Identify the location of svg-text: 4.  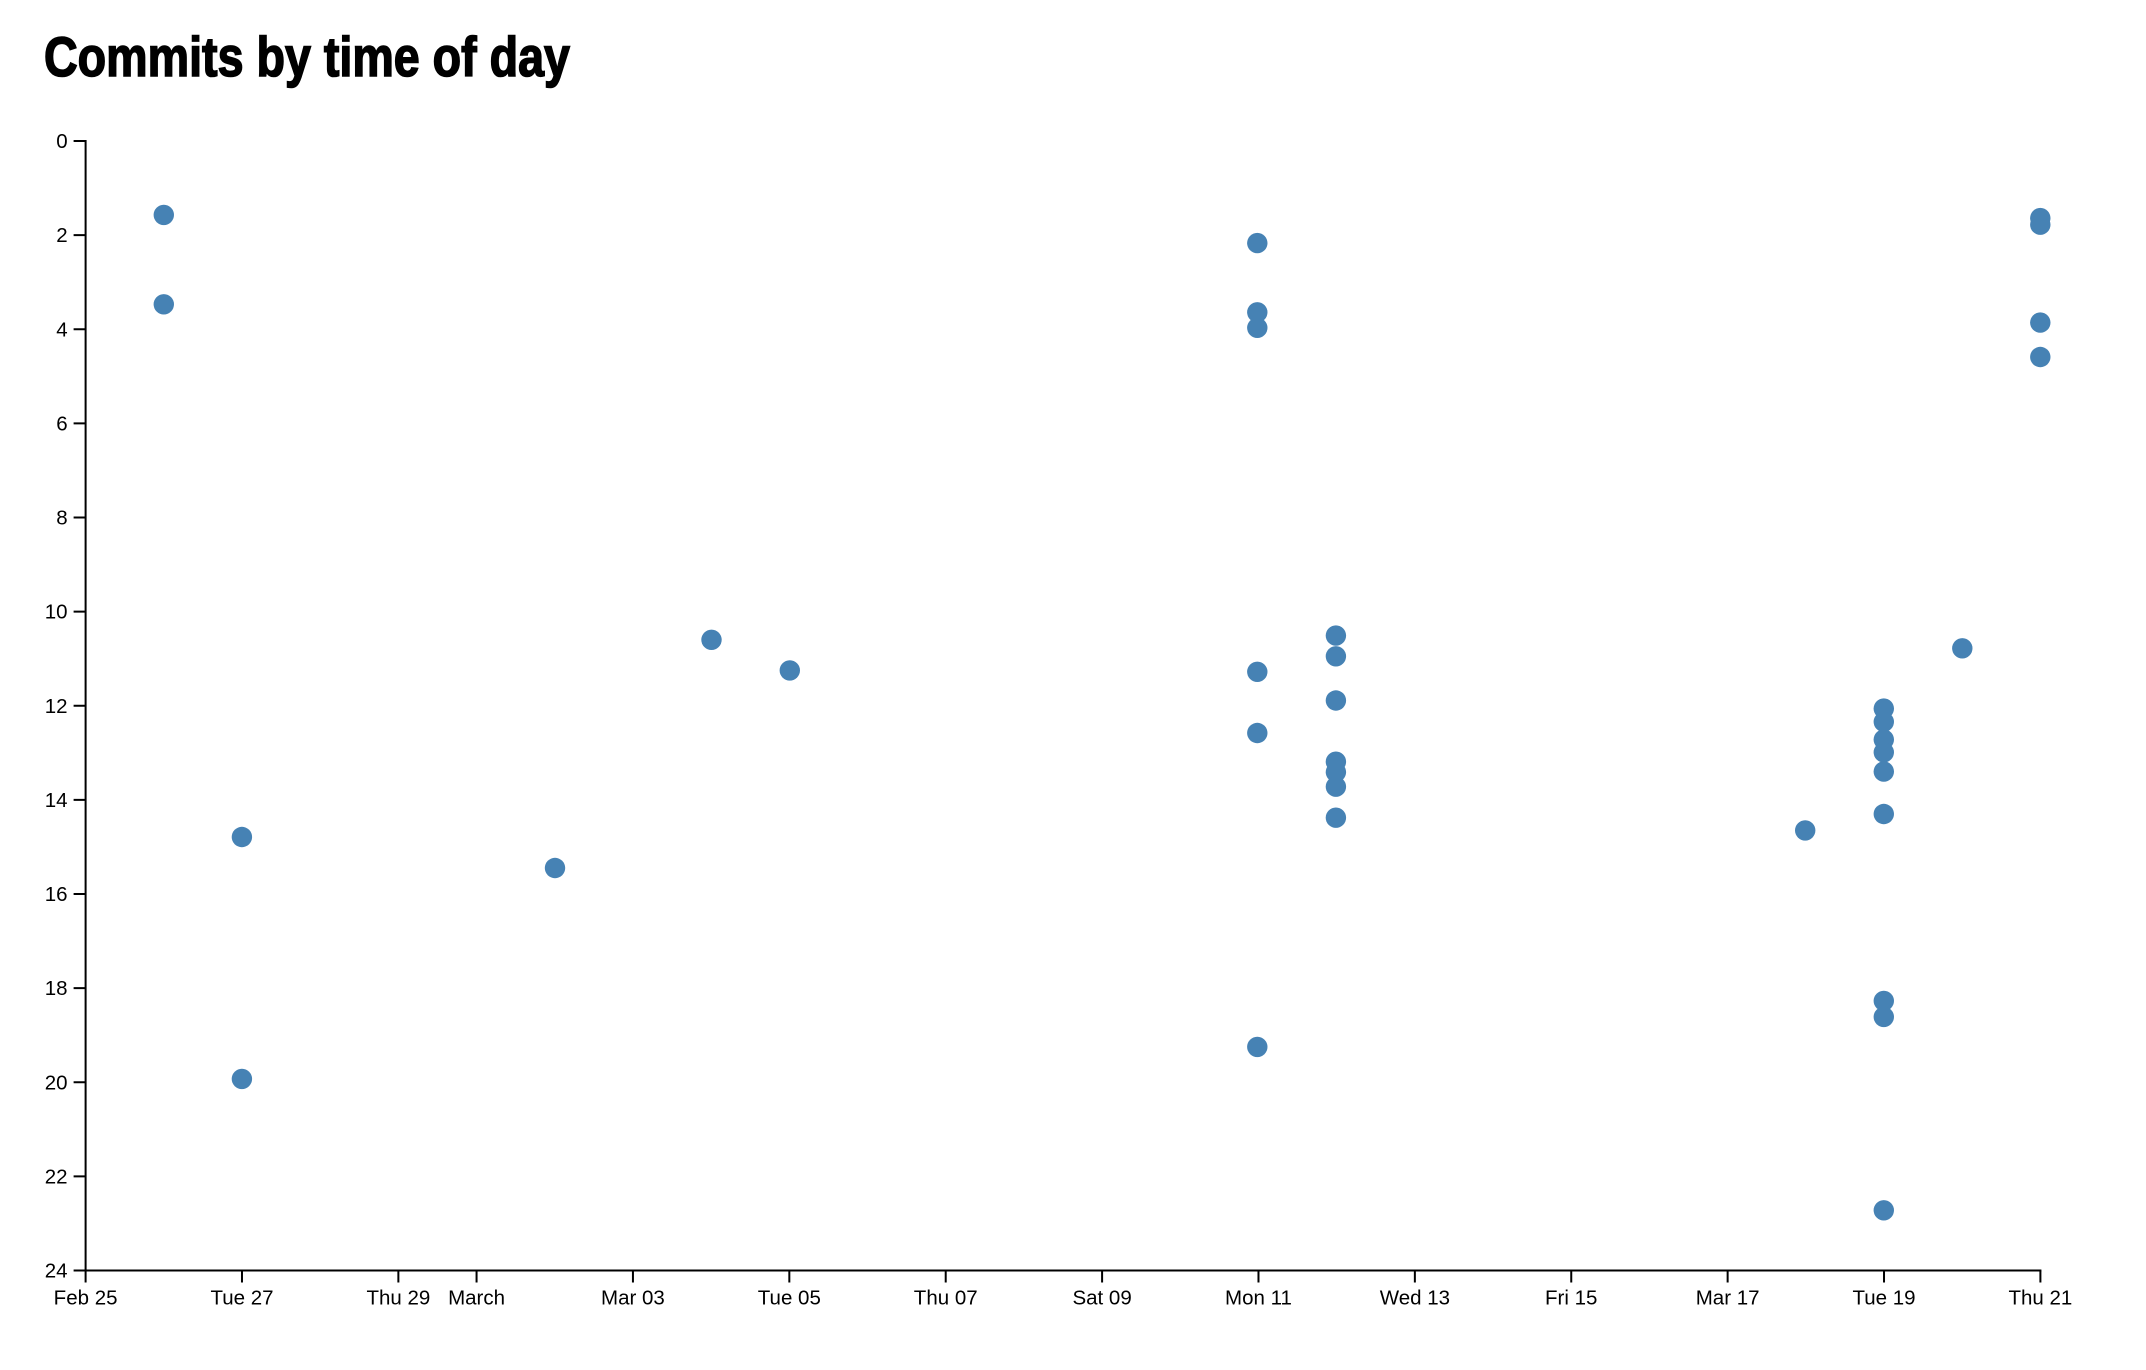
(61, 329).